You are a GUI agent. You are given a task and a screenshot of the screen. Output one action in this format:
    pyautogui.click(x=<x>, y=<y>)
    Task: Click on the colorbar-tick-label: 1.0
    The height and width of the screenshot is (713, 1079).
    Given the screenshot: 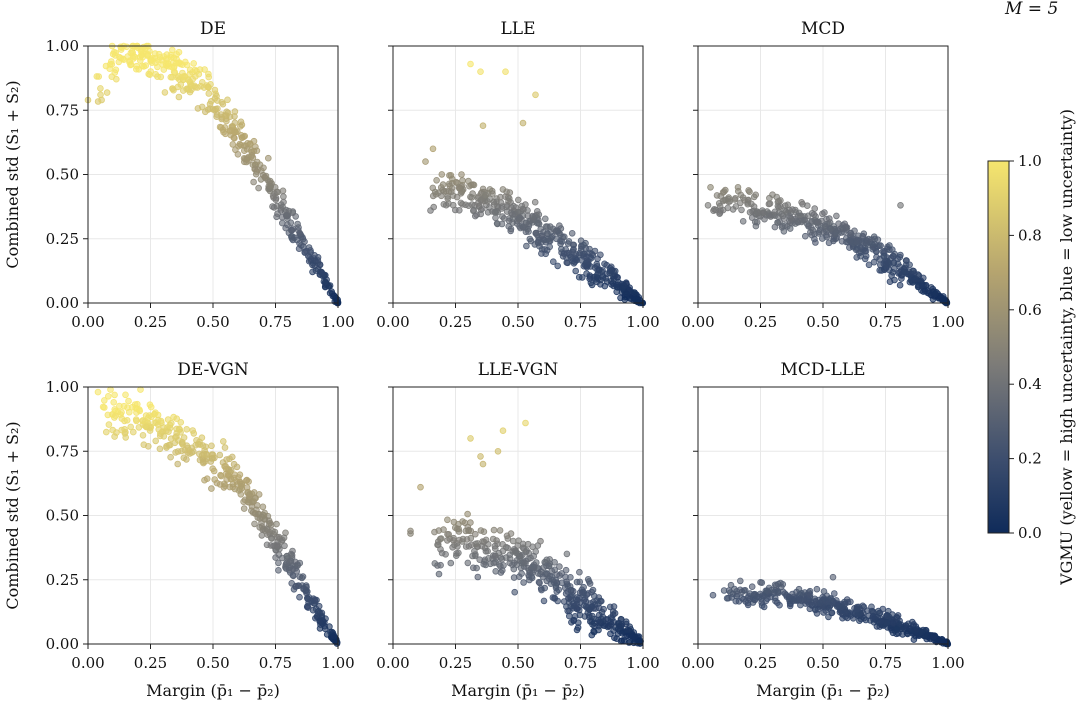 What is the action you would take?
    pyautogui.click(x=1030, y=161)
    